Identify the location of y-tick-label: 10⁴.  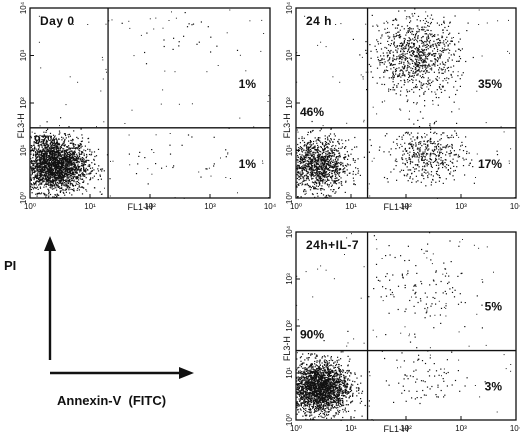
(23, 7).